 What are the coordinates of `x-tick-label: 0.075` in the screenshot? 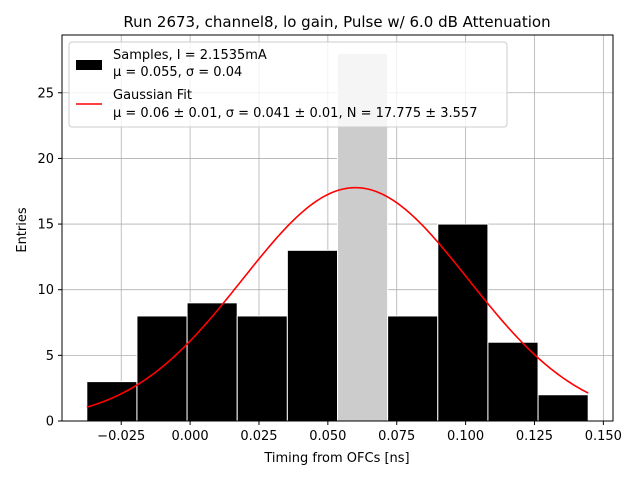 It's located at (396, 436).